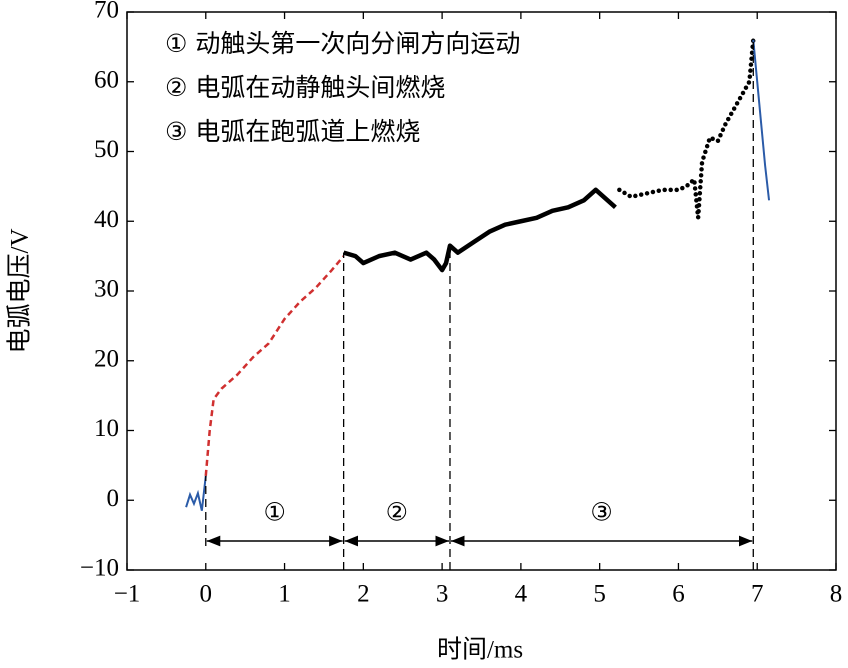  I want to click on annotation: ③ 电弧在跑弧道上燃烧, so click(292, 131).